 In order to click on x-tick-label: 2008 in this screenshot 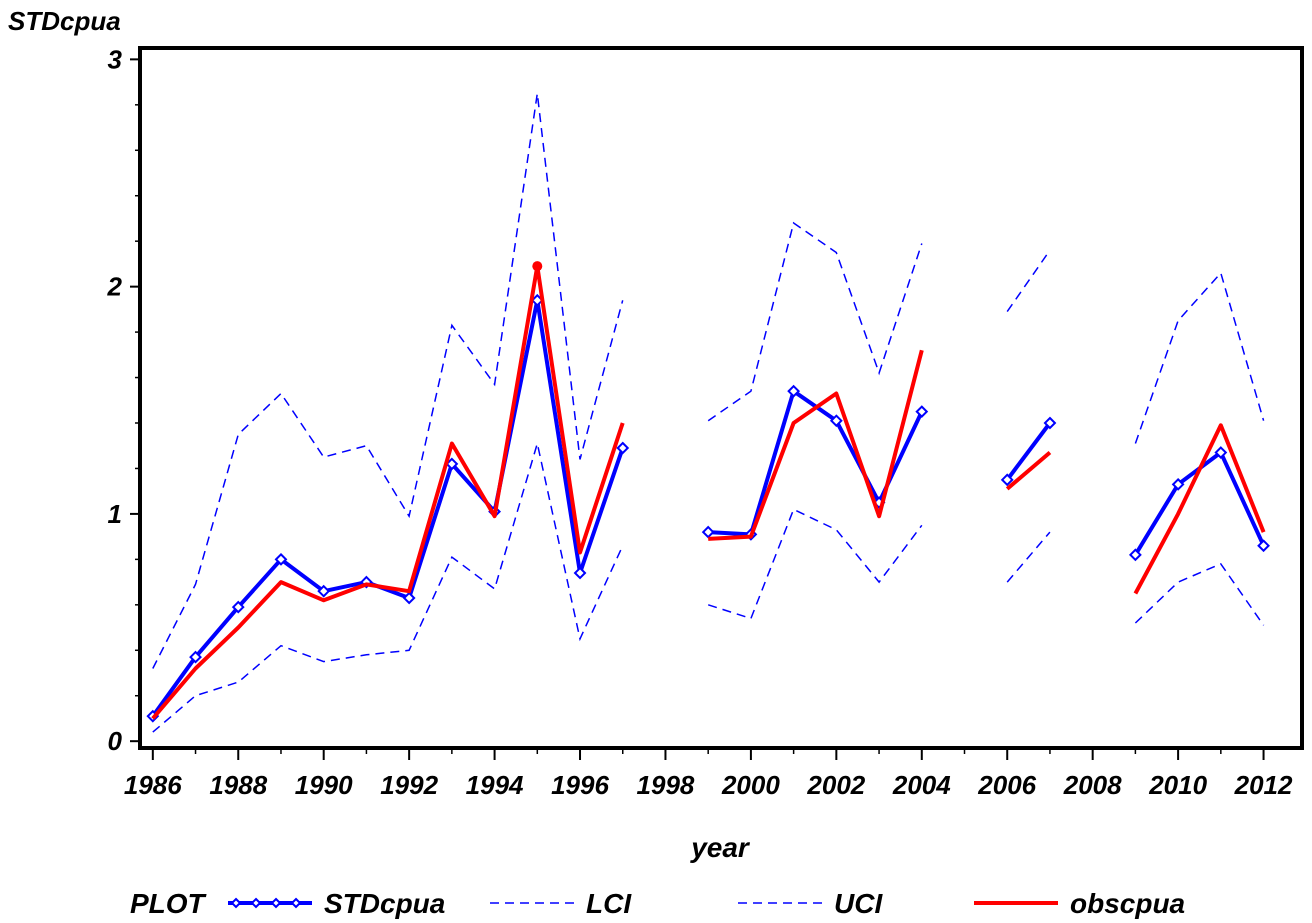, I will do `click(1092, 785)`.